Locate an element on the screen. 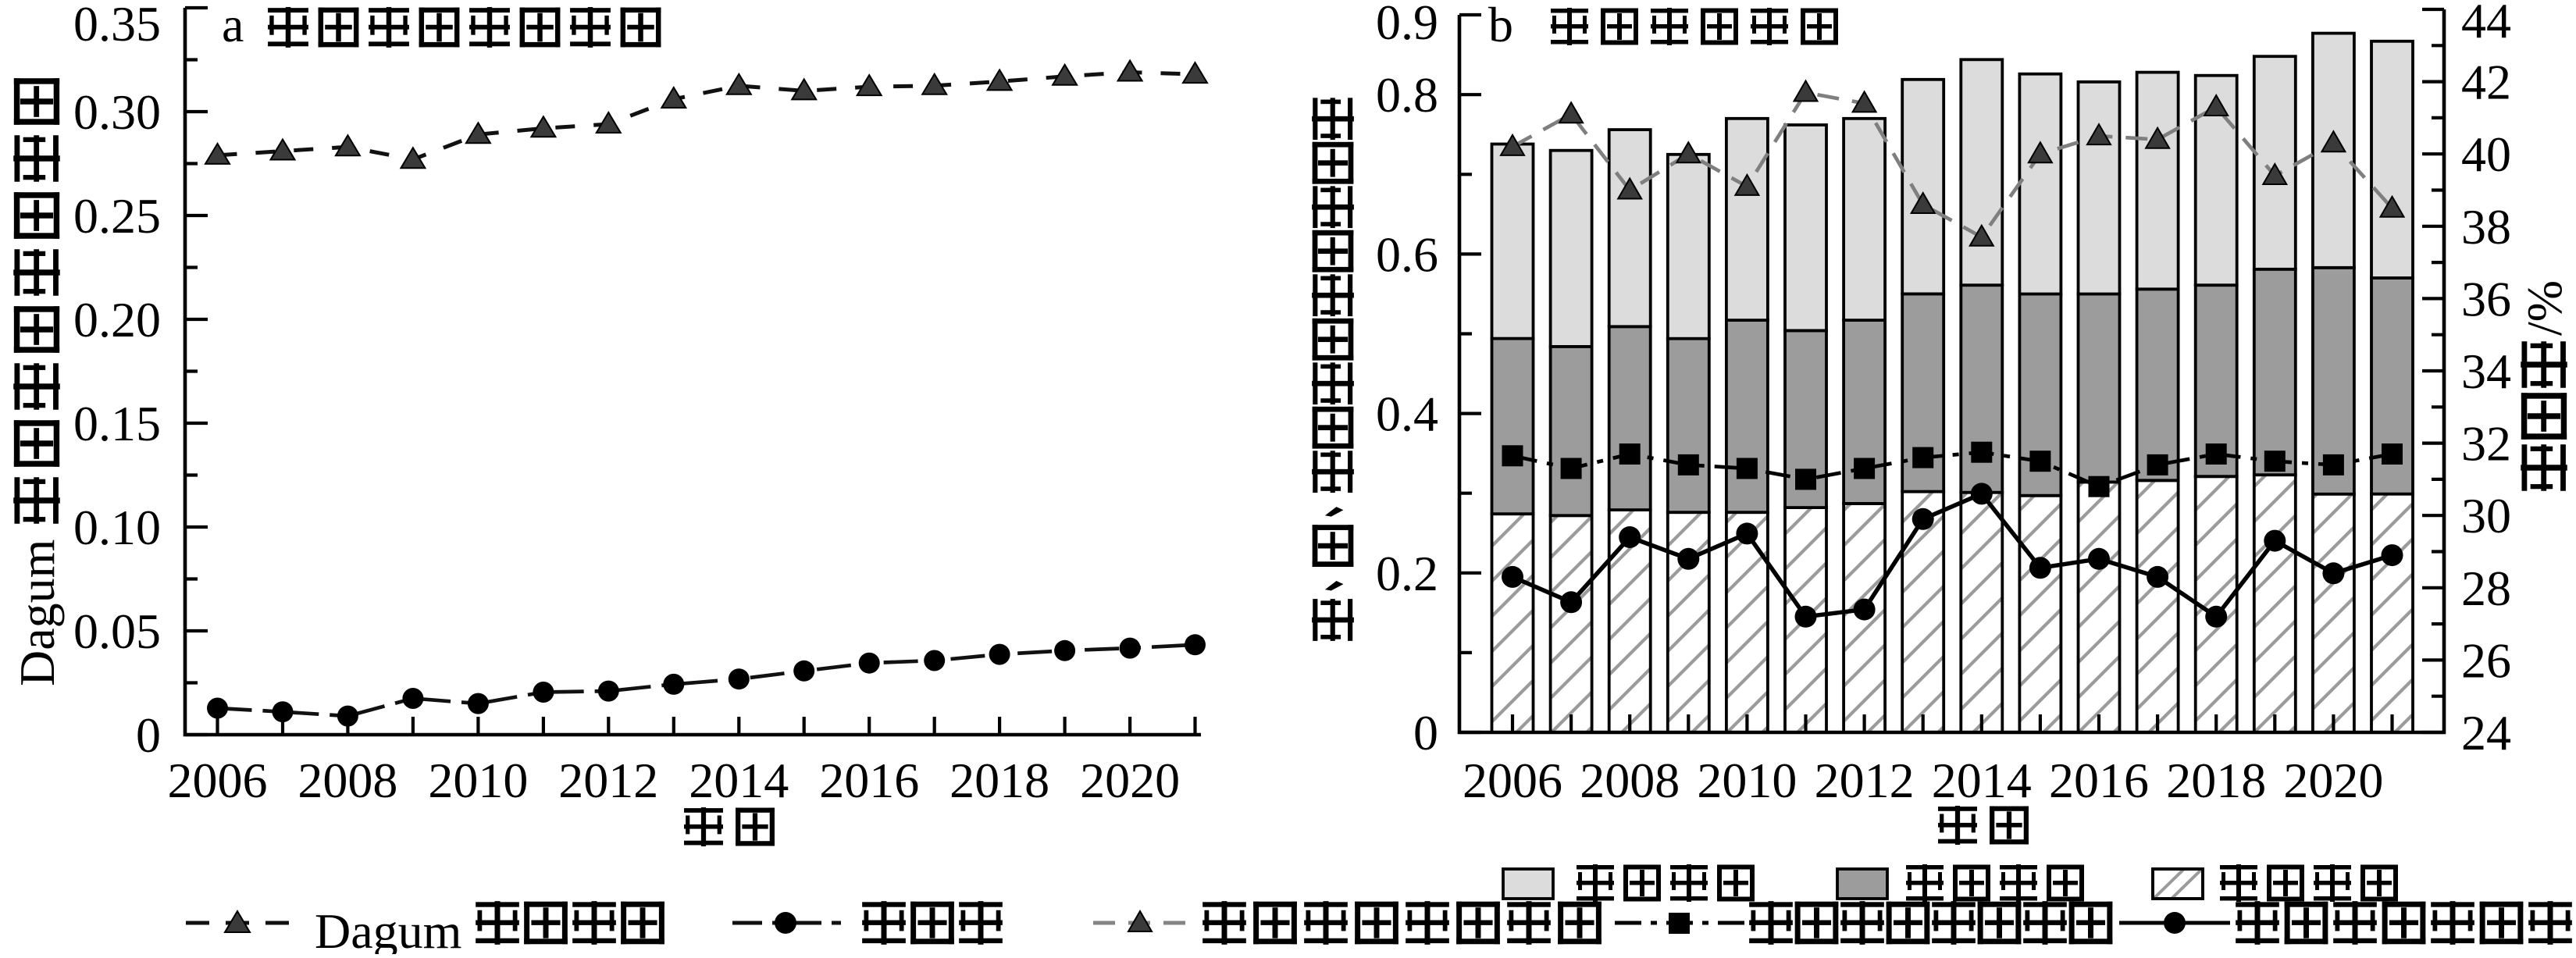 This screenshot has height=958, width=2576. svg-text: 0.8 is located at coordinates (1407, 95).